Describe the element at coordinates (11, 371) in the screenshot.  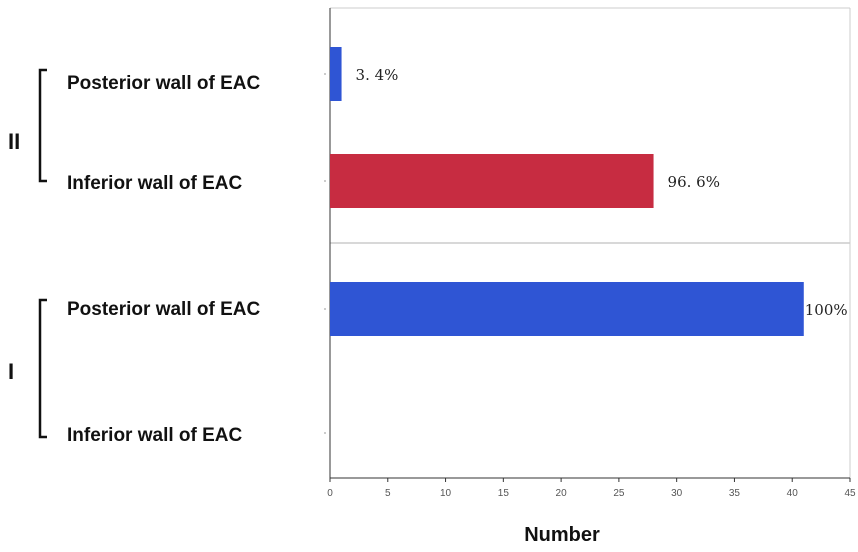
I see `group-label: I` at that location.